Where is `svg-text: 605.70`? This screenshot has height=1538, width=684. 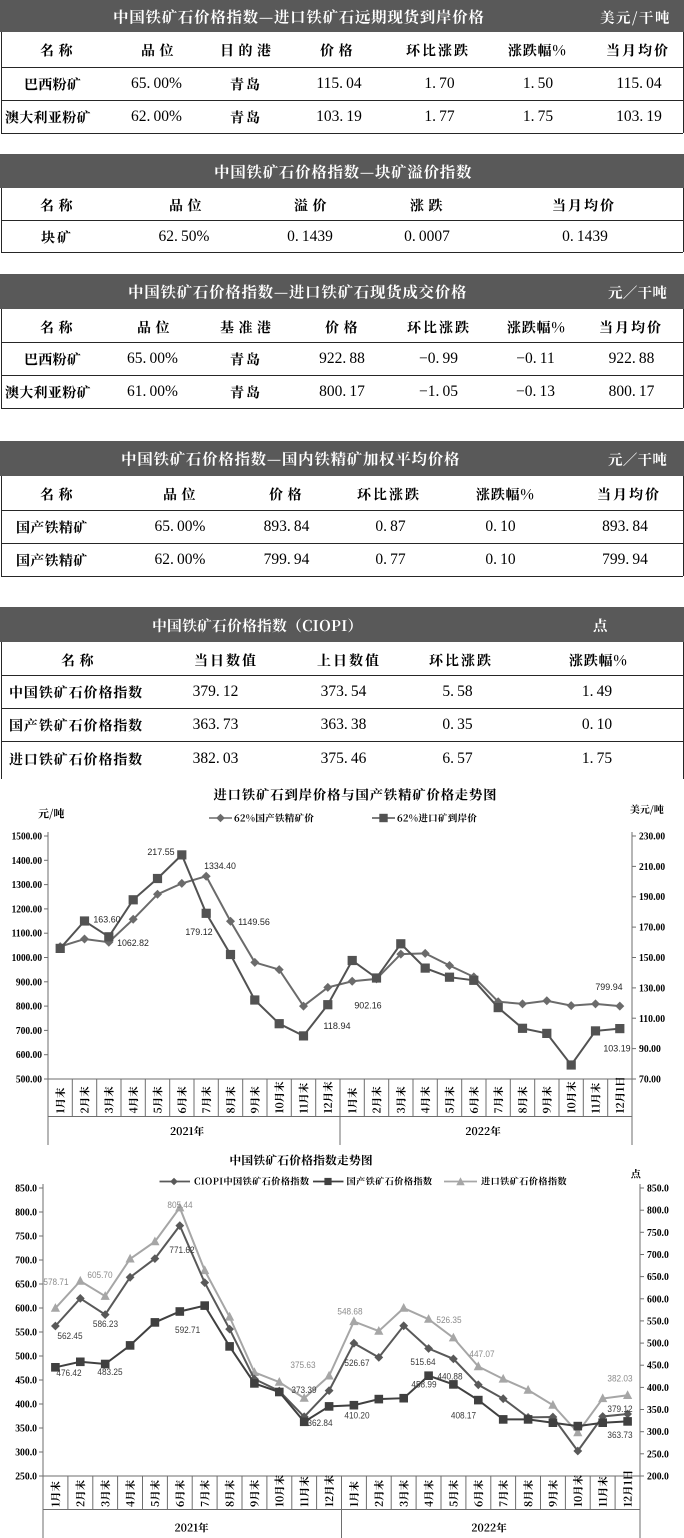 svg-text: 605.70 is located at coordinates (99, 1275).